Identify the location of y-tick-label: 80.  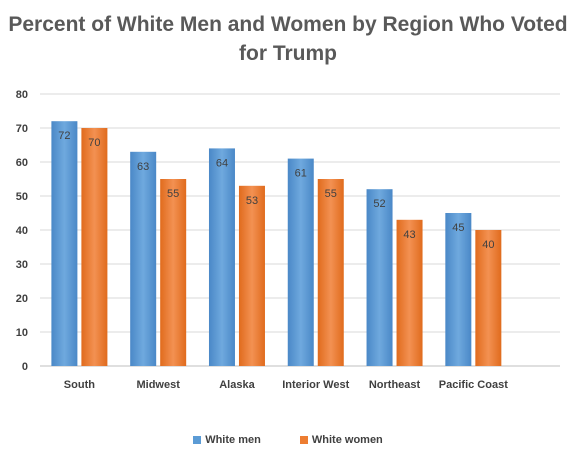
(22, 95).